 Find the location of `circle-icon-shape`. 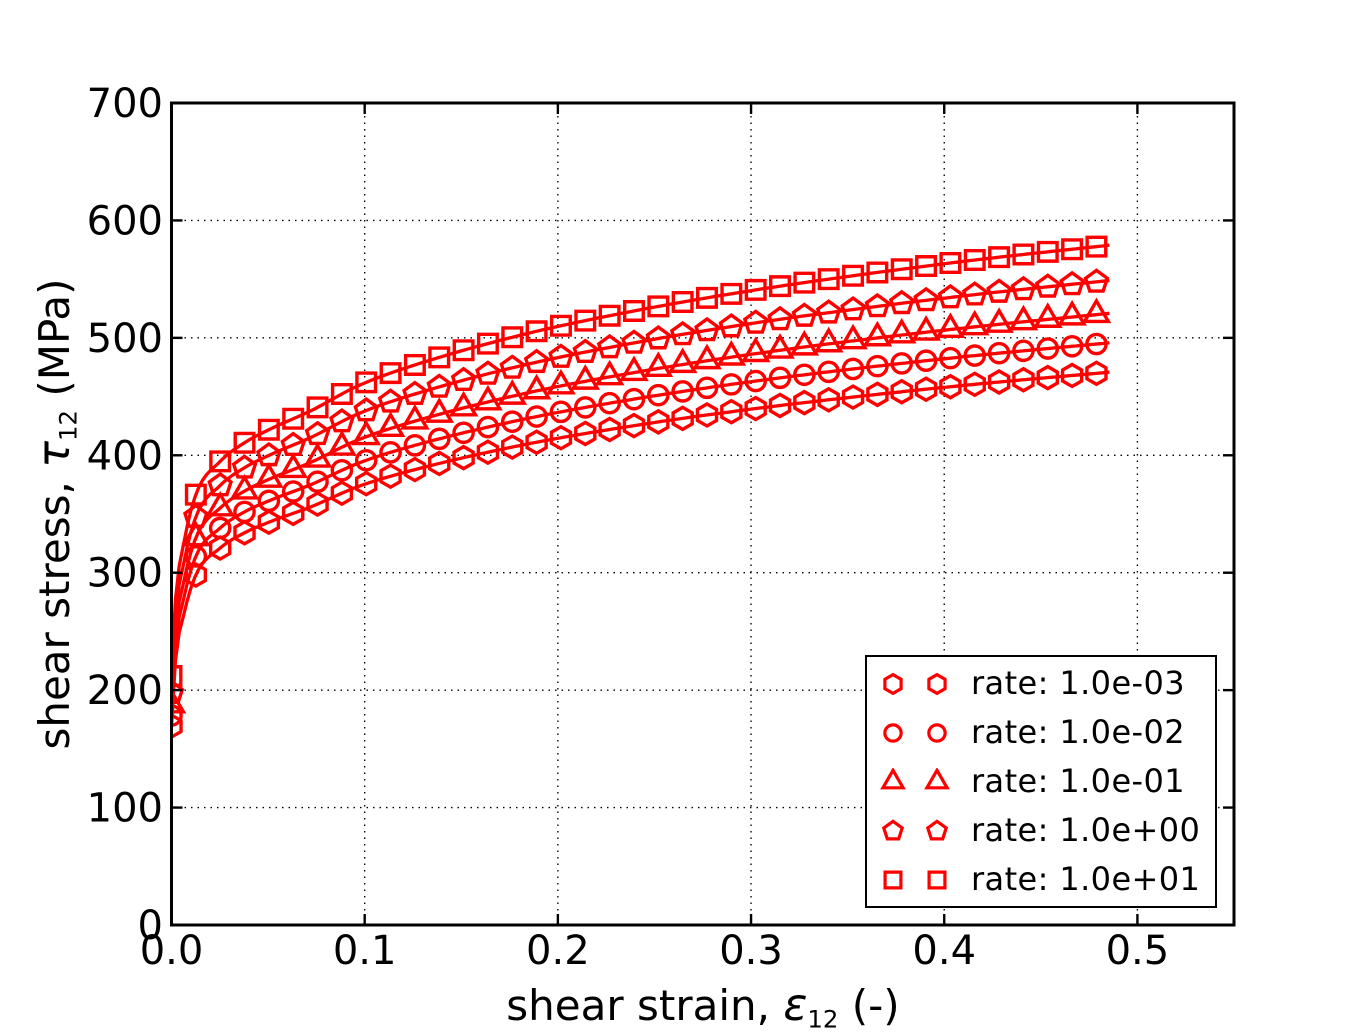

circle-icon-shape is located at coordinates (893, 732).